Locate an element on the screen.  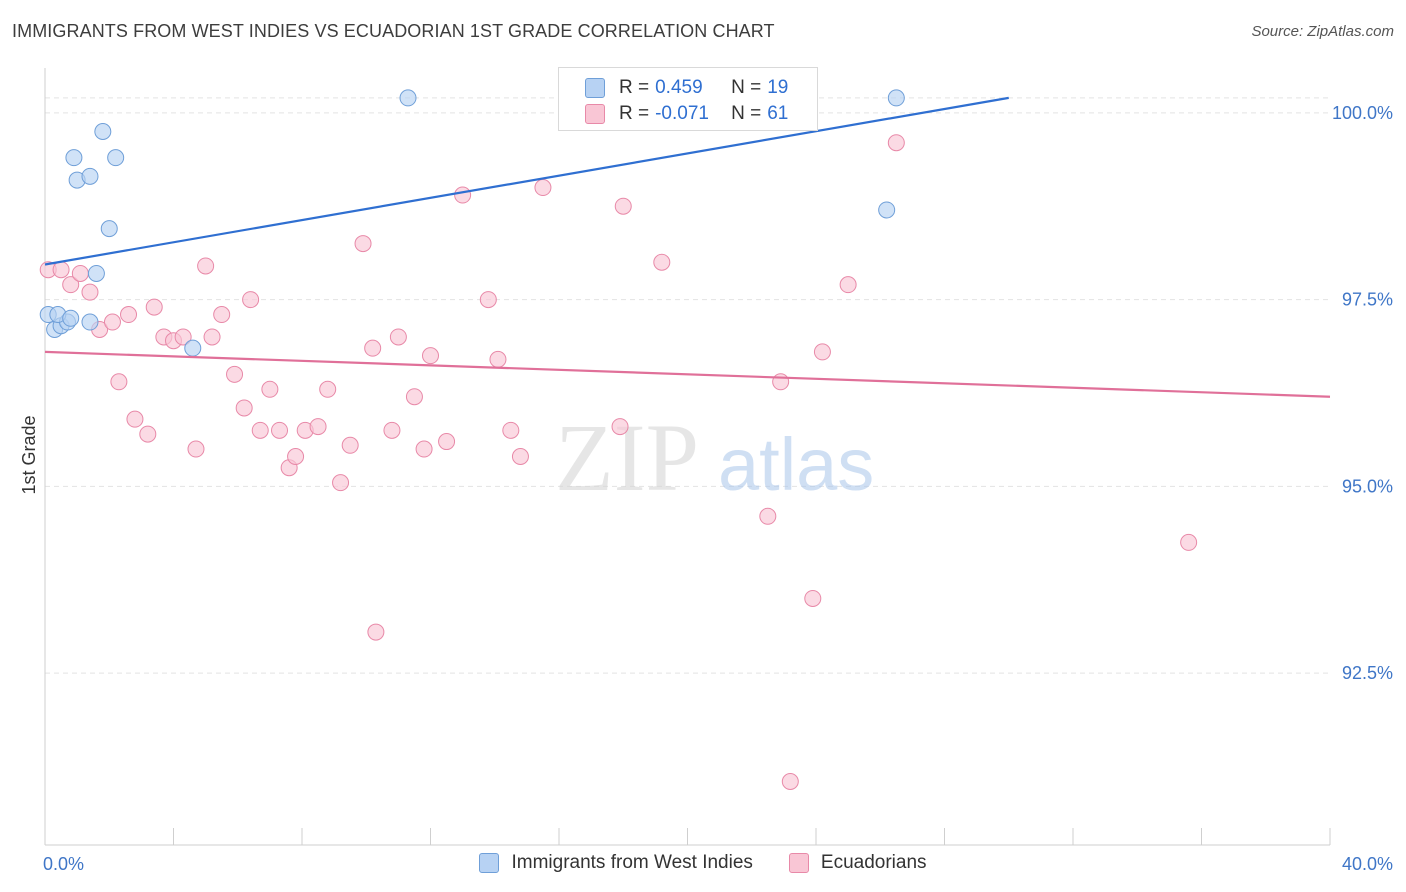
legend-row-ecuadorians: R = -0.071 N = 61 is located at coordinates (686, 114).